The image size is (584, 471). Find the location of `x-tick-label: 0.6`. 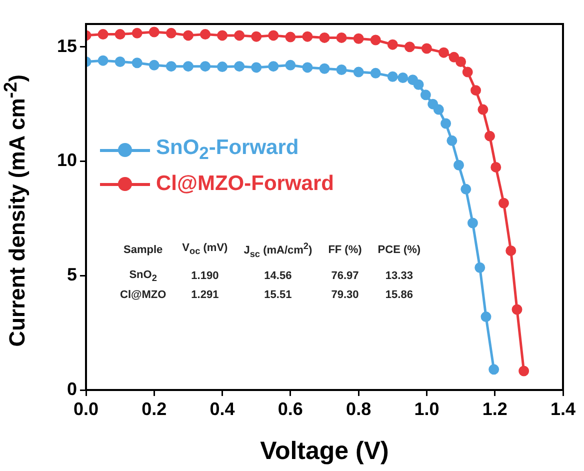

x-tick-label: 0.6 is located at coordinates (290, 408).